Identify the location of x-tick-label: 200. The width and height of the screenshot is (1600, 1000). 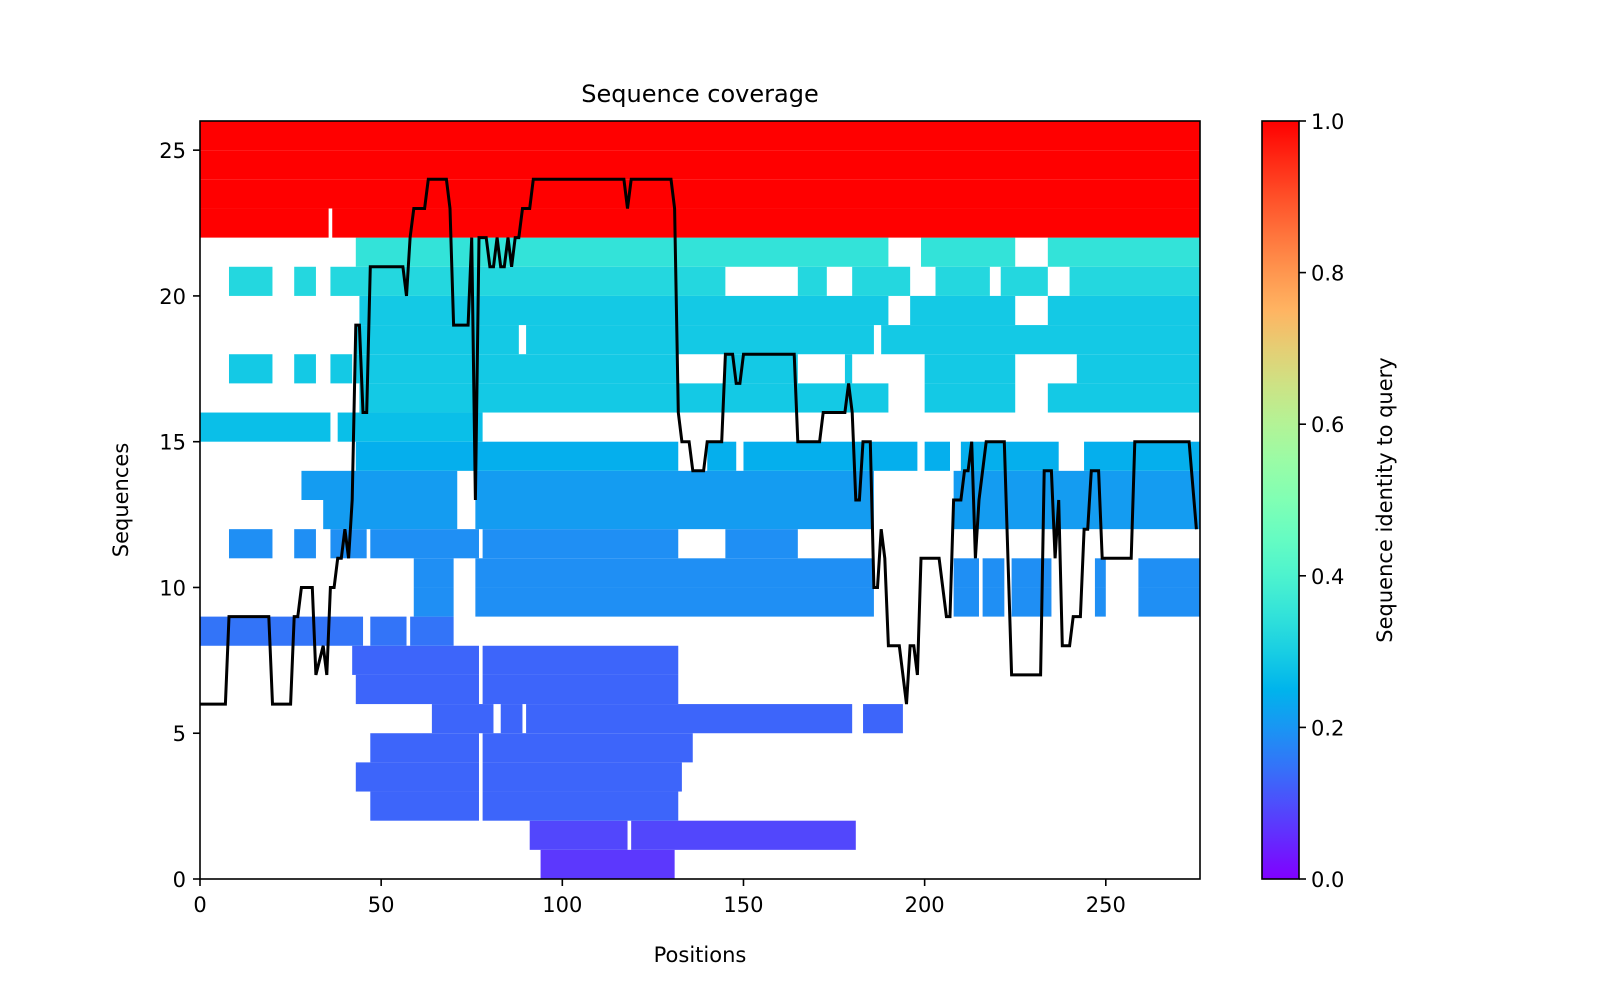
(925, 905).